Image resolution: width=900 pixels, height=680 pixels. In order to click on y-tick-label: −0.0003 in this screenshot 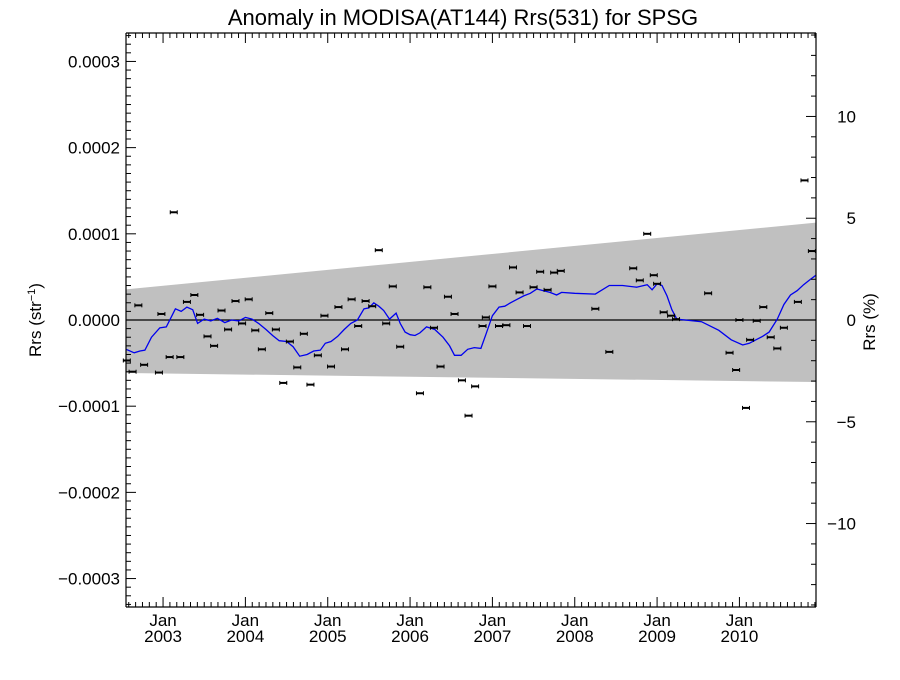, I will do `click(89, 579)`.